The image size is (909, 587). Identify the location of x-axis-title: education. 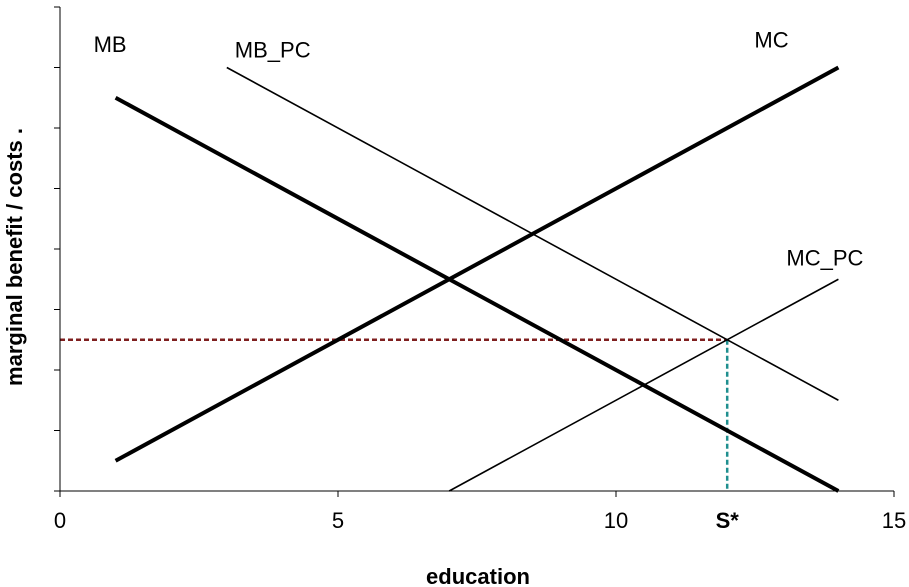
(478, 575).